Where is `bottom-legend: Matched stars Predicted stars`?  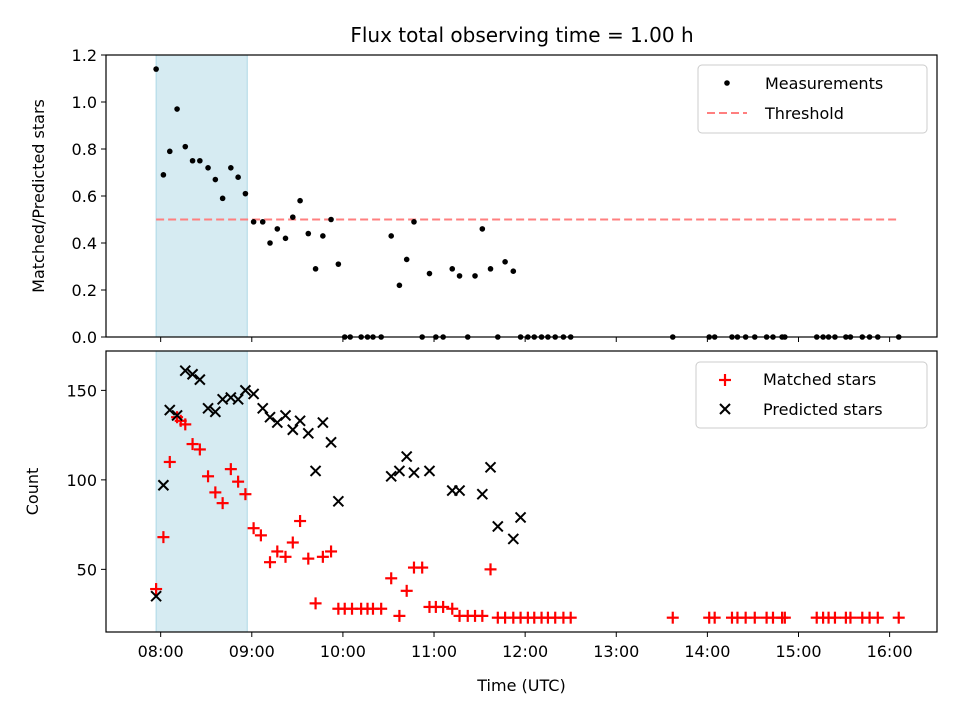 bottom-legend: Matched stars Predicted stars is located at coordinates (811, 395).